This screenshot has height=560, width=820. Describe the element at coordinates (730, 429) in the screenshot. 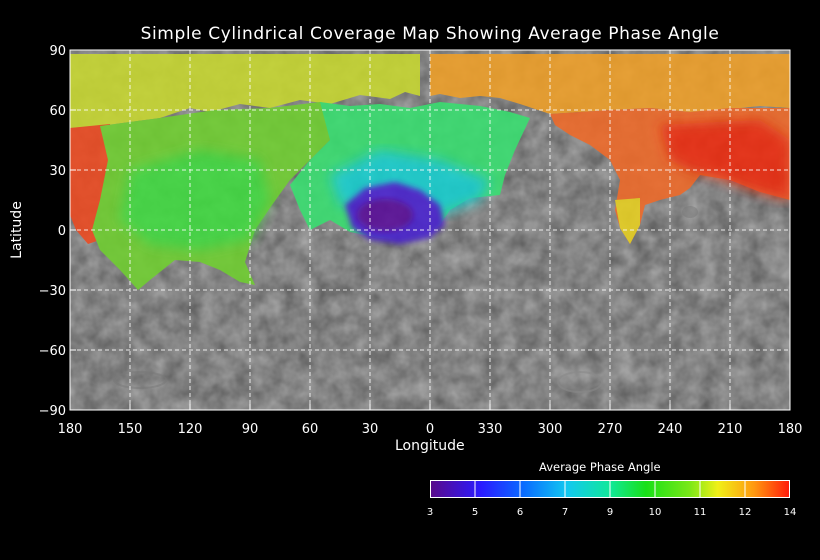

I see `lon-tick-label: 210` at that location.